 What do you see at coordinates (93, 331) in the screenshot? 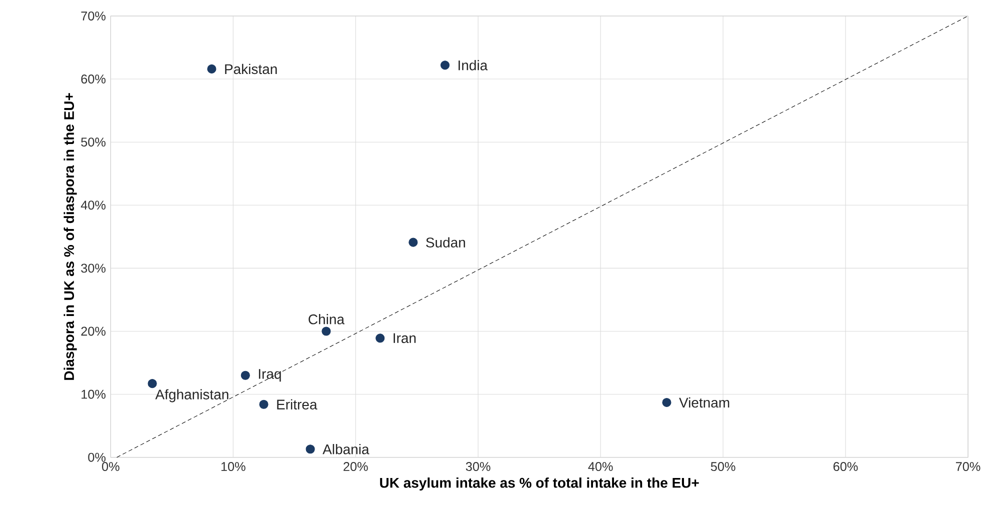
I see `y-tick-label: 20%` at bounding box center [93, 331].